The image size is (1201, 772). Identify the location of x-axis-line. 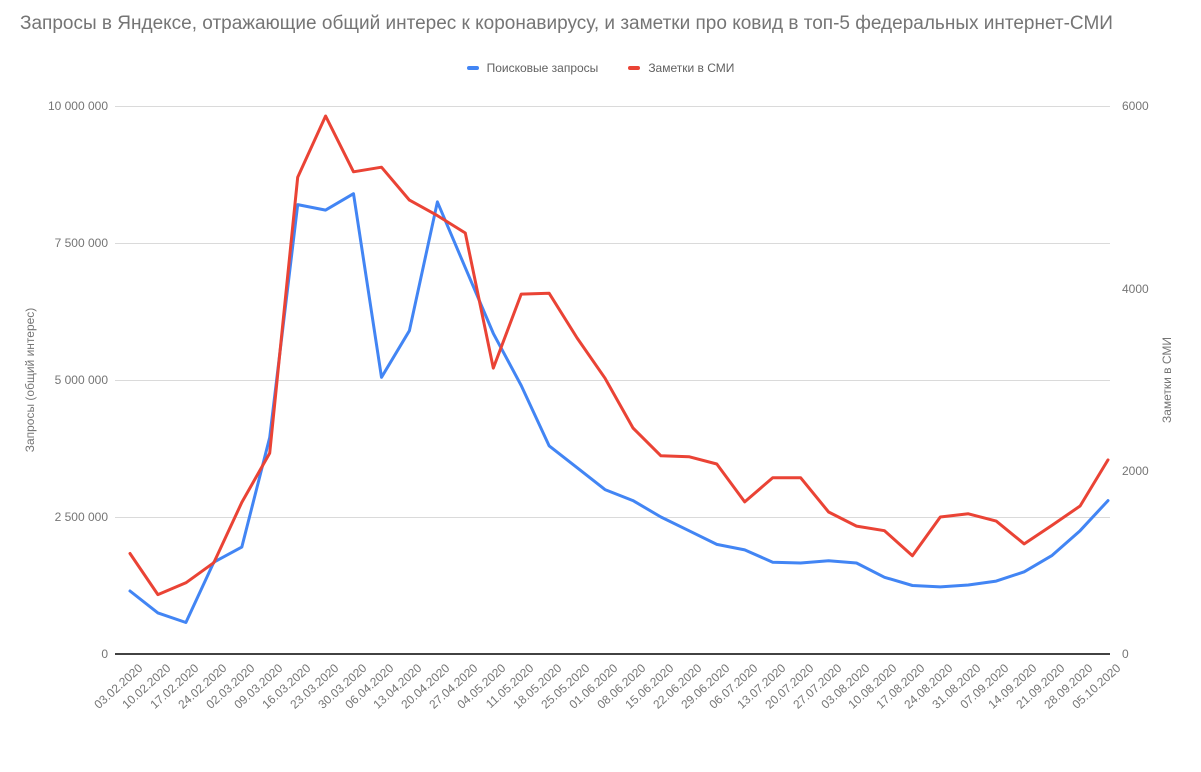
(612, 654).